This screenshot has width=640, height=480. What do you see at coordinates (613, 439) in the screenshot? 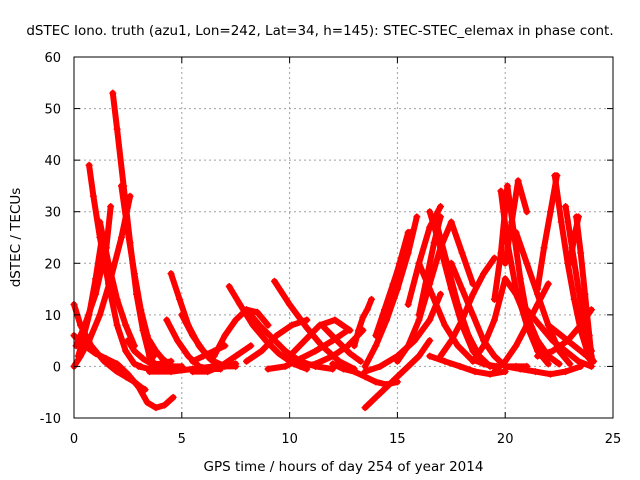
I see `x-tick-label: 25` at bounding box center [613, 439].